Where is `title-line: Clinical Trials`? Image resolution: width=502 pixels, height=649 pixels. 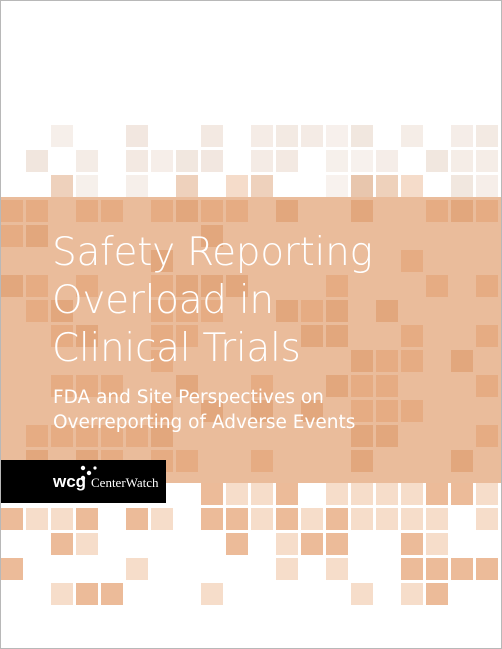
title-line: Clinical Trials is located at coordinates (176, 348).